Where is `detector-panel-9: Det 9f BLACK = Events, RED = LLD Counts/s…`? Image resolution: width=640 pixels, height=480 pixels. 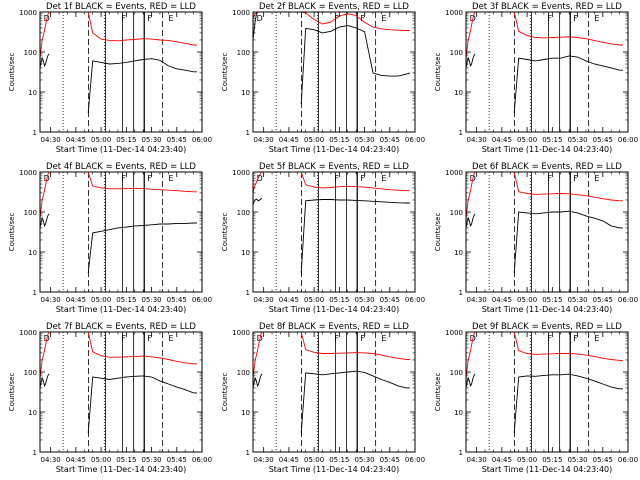 detector-panel-9: Det 9f BLACK = Events, RED = LLD Counts/s… is located at coordinates (536, 398).